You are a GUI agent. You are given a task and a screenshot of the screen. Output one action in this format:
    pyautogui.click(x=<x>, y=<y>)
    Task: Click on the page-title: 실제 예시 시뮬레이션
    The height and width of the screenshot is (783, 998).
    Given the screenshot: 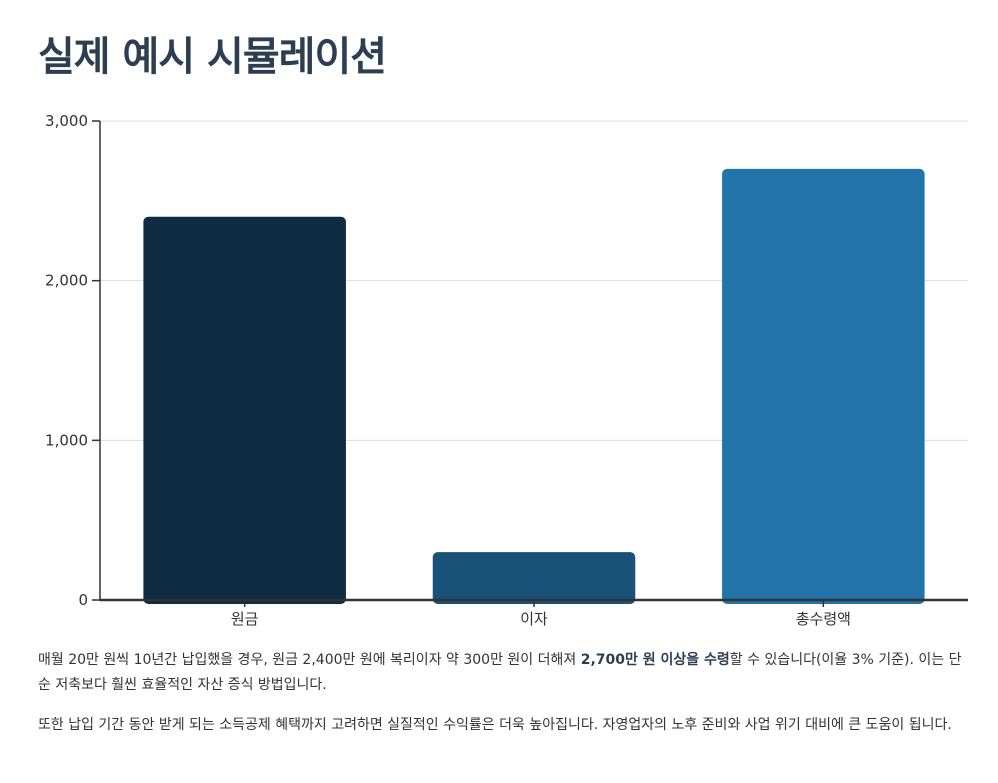 What is the action you would take?
    pyautogui.click(x=212, y=57)
    